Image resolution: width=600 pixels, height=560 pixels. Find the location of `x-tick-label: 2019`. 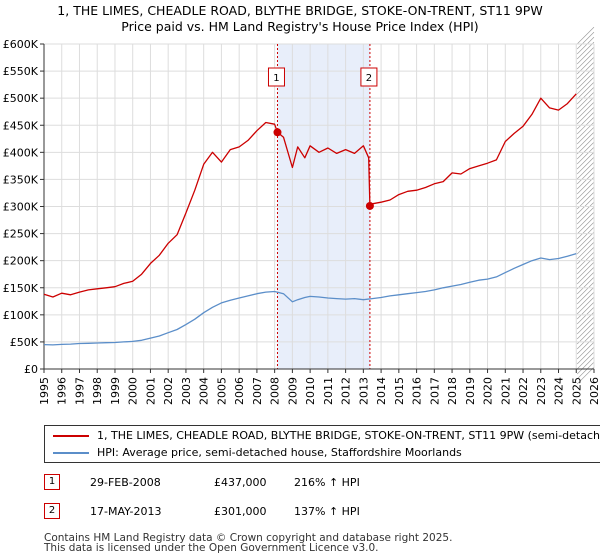

x-tick-label: 2019 is located at coordinates (470, 391).